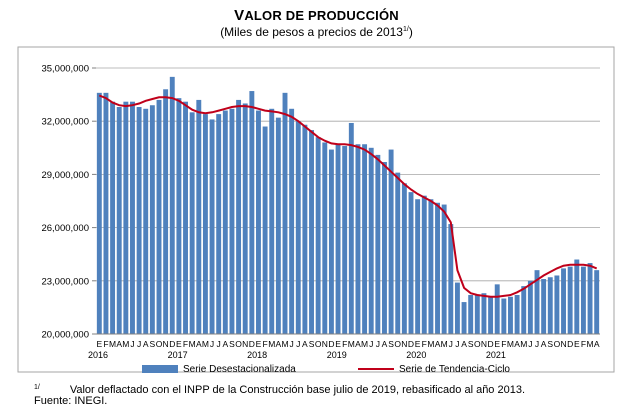 The width and height of the screenshot is (633, 408). Describe the element at coordinates (257, 355) in the screenshot. I see `x-year-label: 2018` at that location.